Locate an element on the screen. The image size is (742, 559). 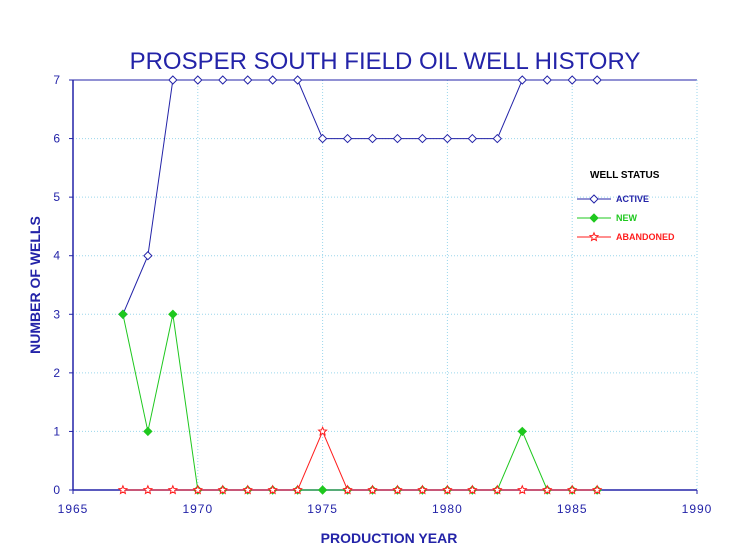
x-axis-label: PRODUCTION YEAR is located at coordinates (389, 538).